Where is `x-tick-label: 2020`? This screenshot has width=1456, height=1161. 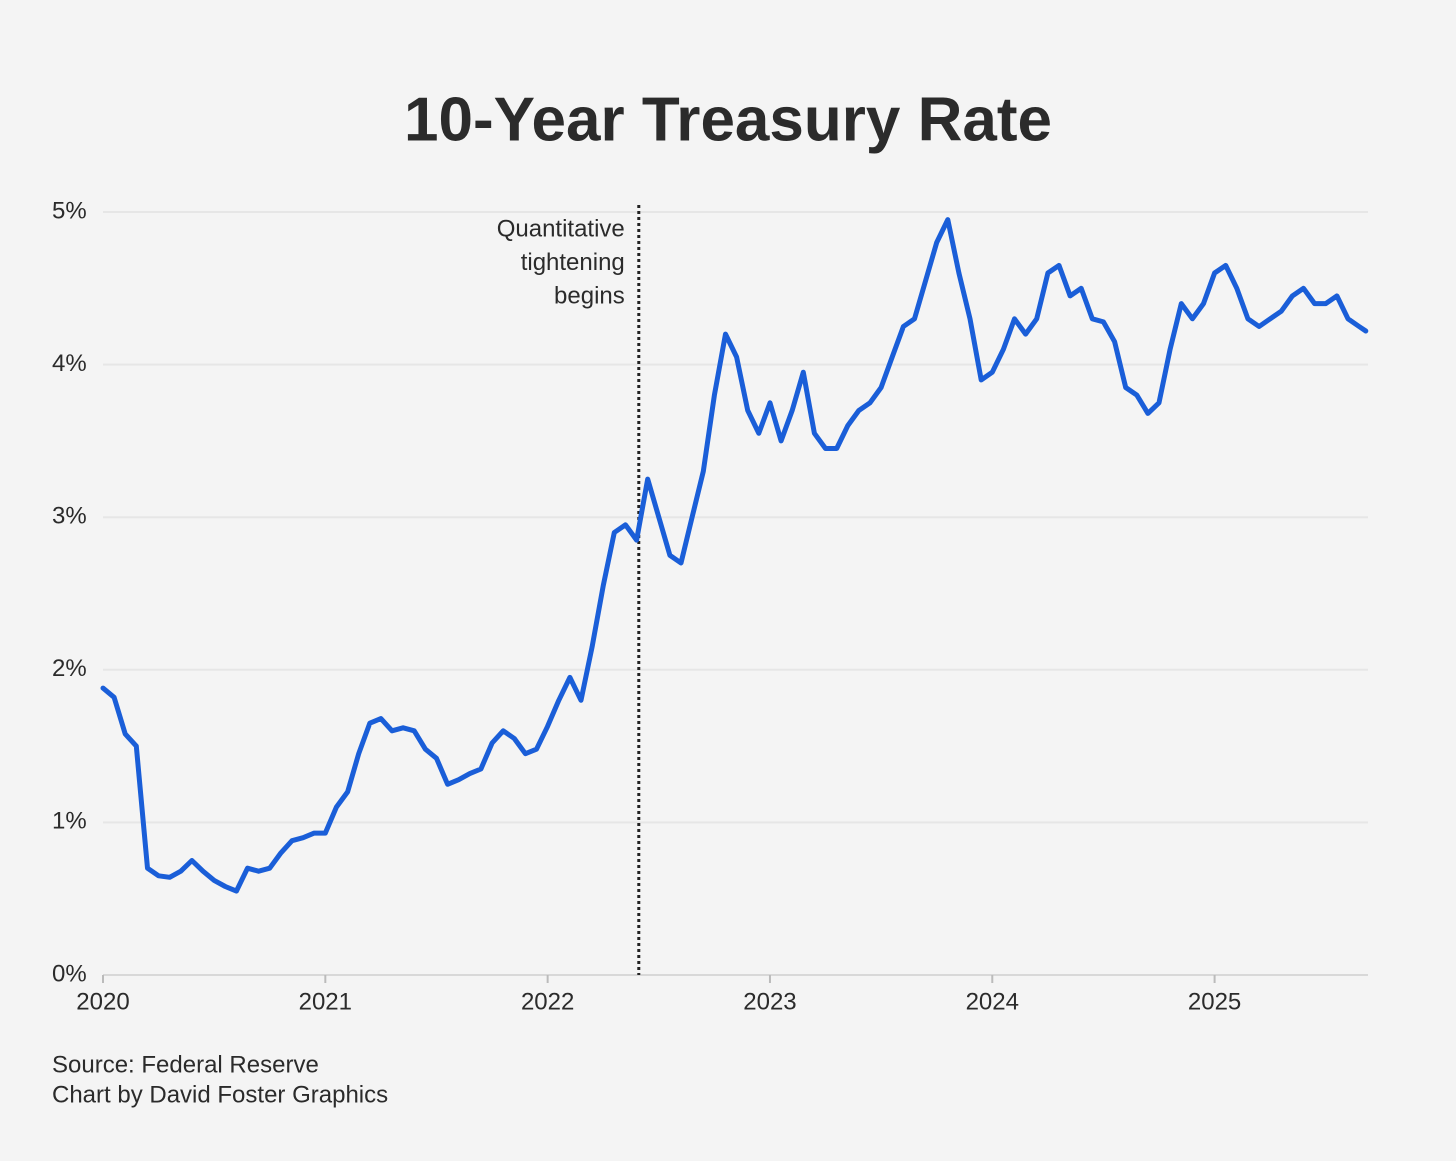
x-tick-label: 2020 is located at coordinates (102, 1001).